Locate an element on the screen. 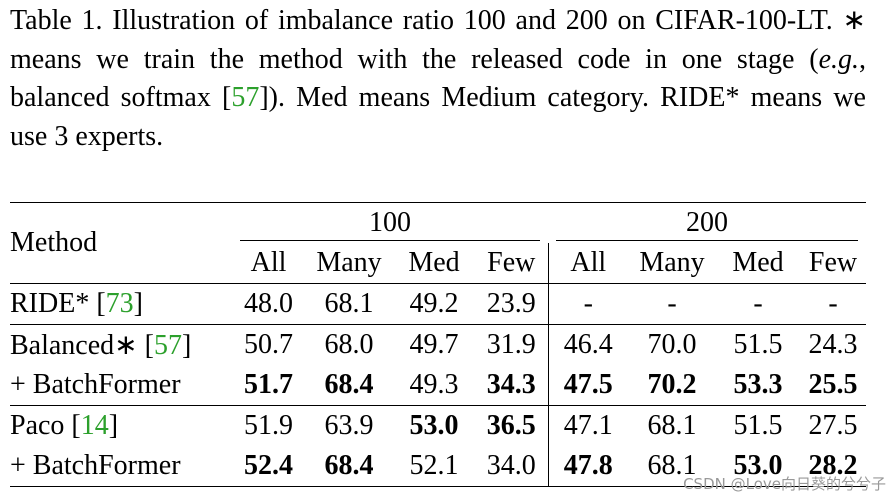 The height and width of the screenshot is (498, 896). text-span: Paco [ is located at coordinates (45, 425).